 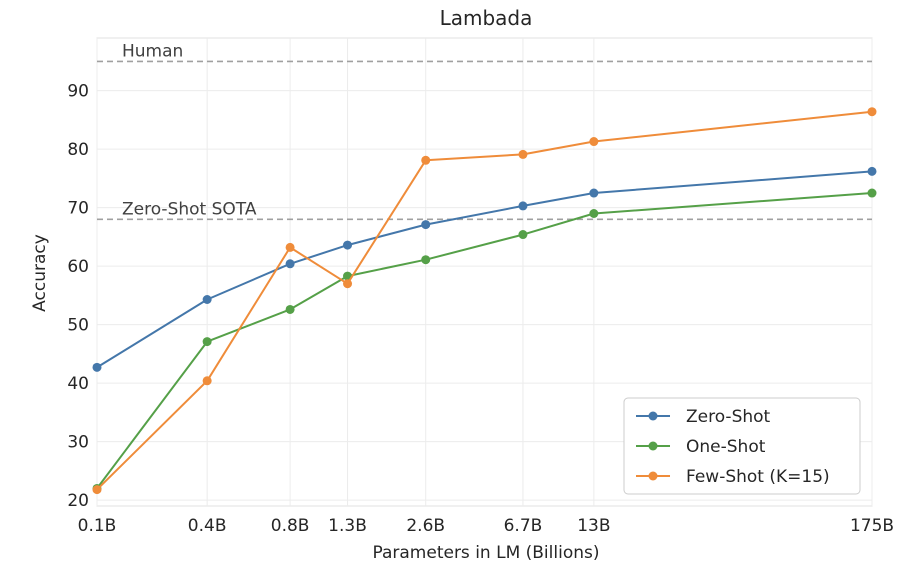 I want to click on x-tick-labels: 0.1B 0.4B 0.8B 1.3B 2.6B 6.7B 13B 175B, so click(x=486, y=526).